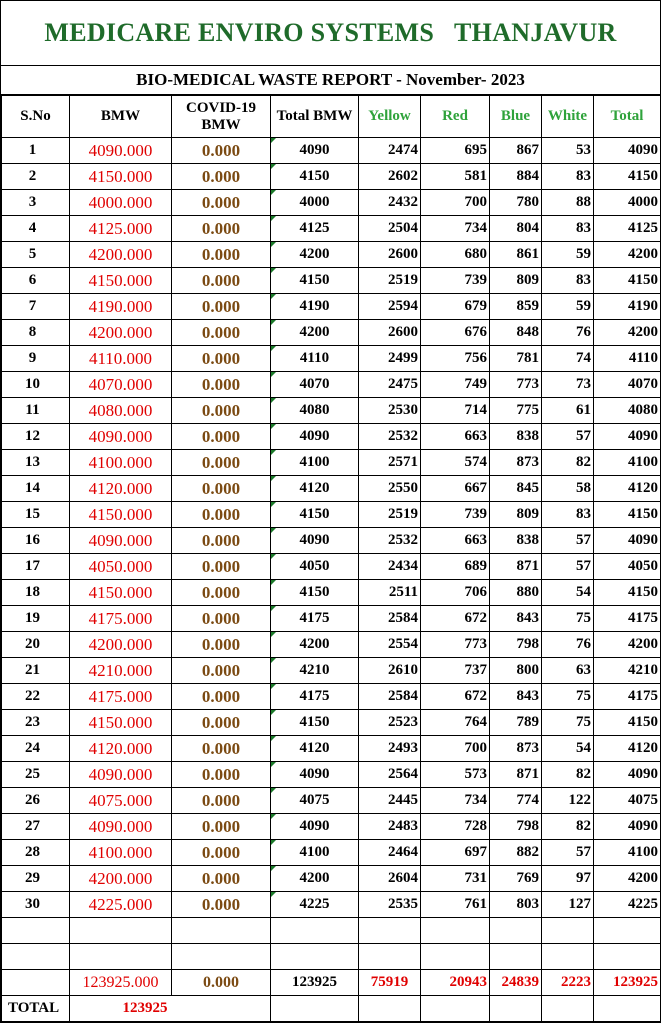 The image size is (661, 1023). Describe the element at coordinates (455, 696) in the screenshot. I see `row-red: 672` at that location.